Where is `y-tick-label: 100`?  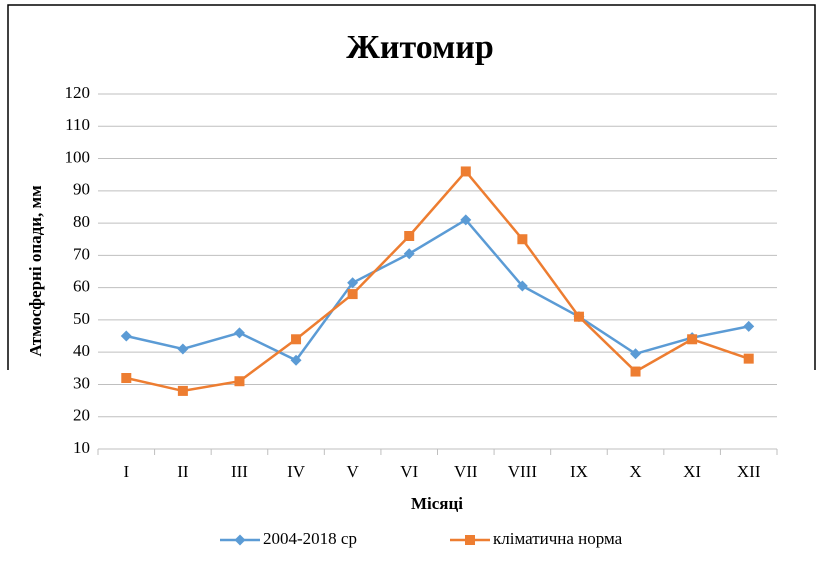 y-tick-label: 100 is located at coordinates (78, 156).